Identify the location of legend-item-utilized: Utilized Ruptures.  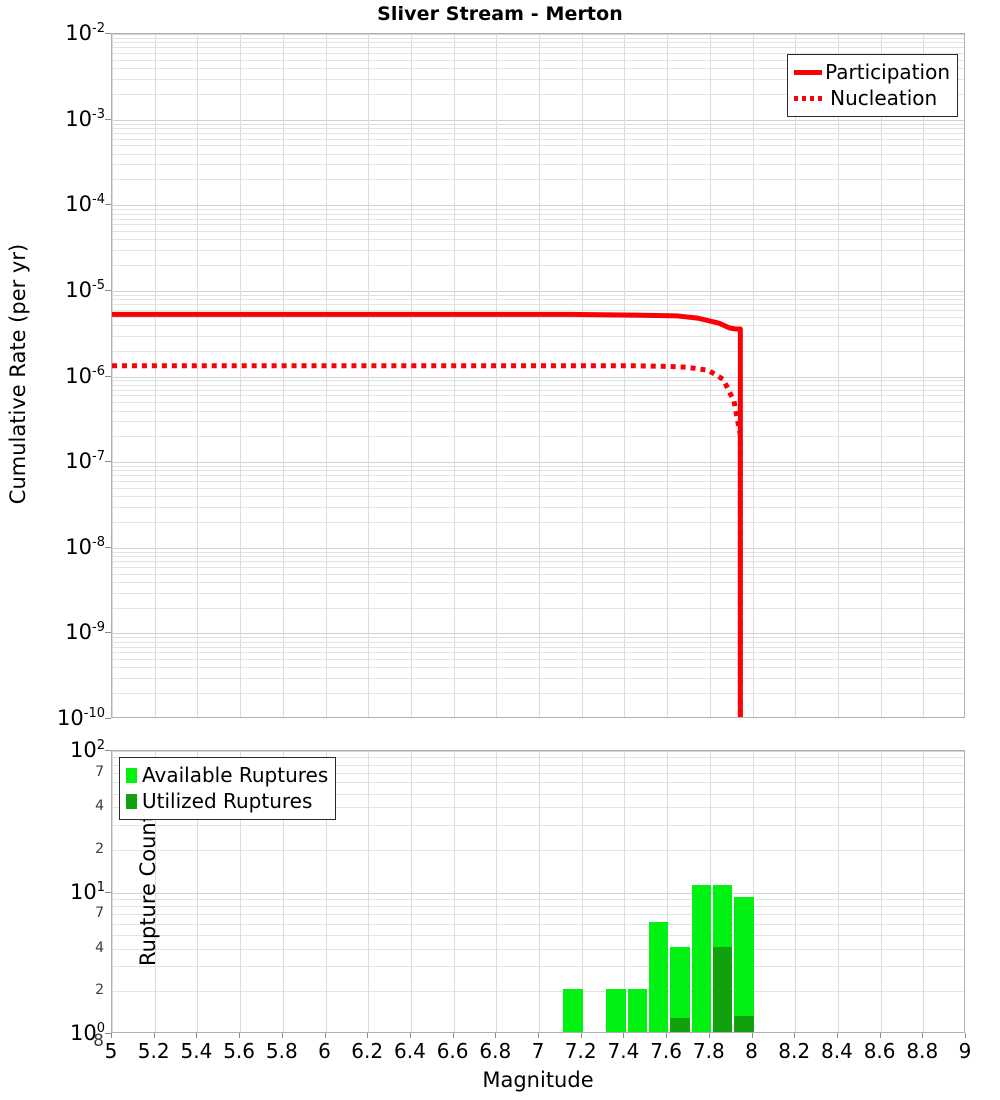
(227, 801).